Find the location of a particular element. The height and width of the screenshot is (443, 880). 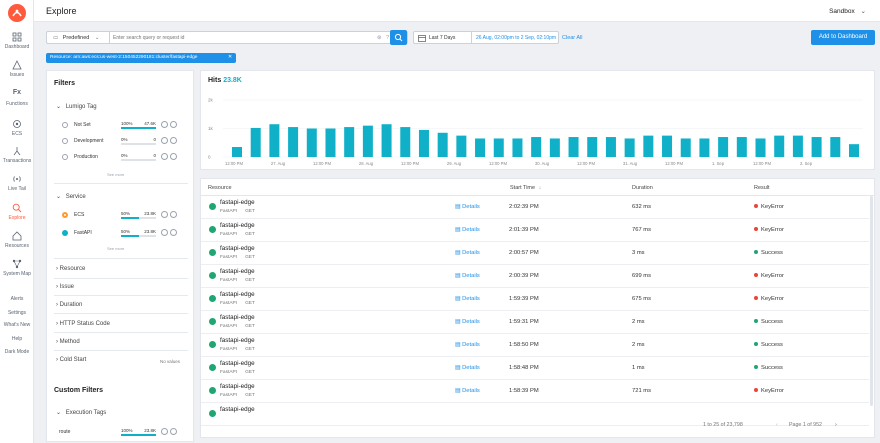

filter-row-fastapi: FastAPI 50% 23.8K is located at coordinates (122, 234).